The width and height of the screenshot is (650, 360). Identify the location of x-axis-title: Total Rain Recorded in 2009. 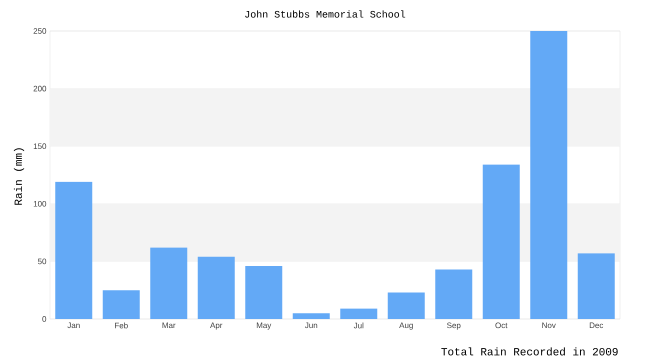
(529, 351).